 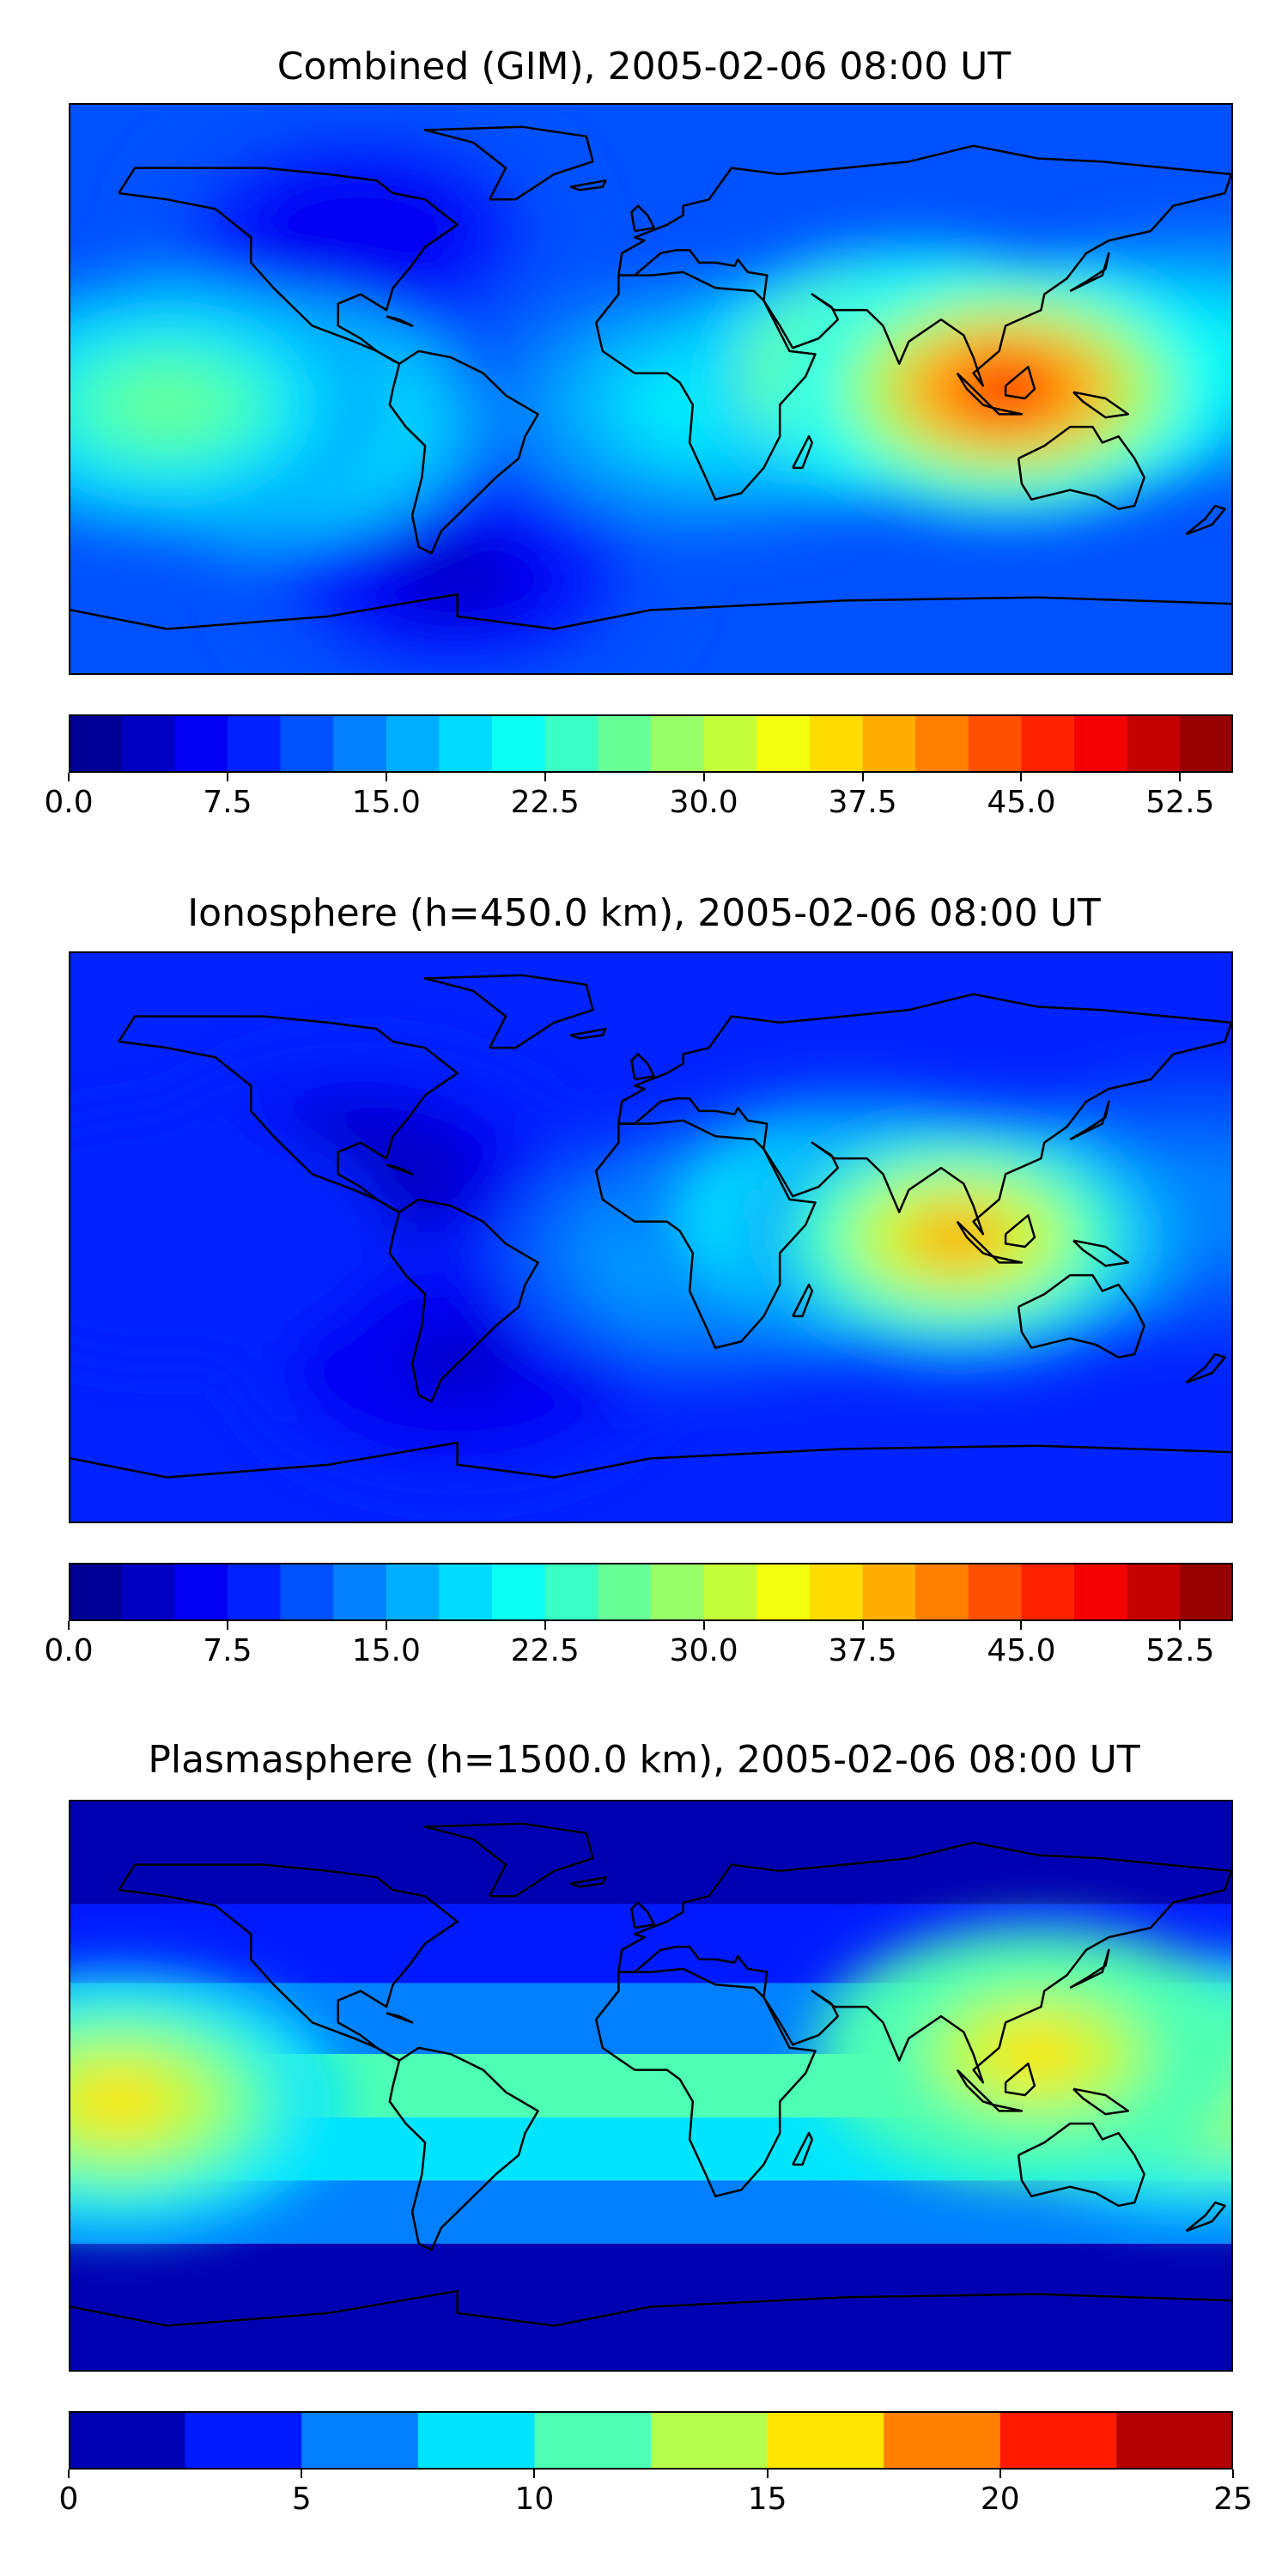 What do you see at coordinates (863, 802) in the screenshot?
I see `colorbar-tick-label: 37.5` at bounding box center [863, 802].